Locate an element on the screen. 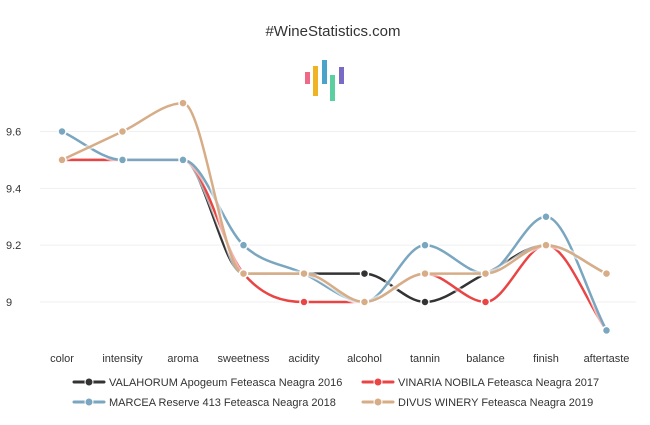  y-axis: 9 9.2 9.4 9.6 is located at coordinates (13, 218).